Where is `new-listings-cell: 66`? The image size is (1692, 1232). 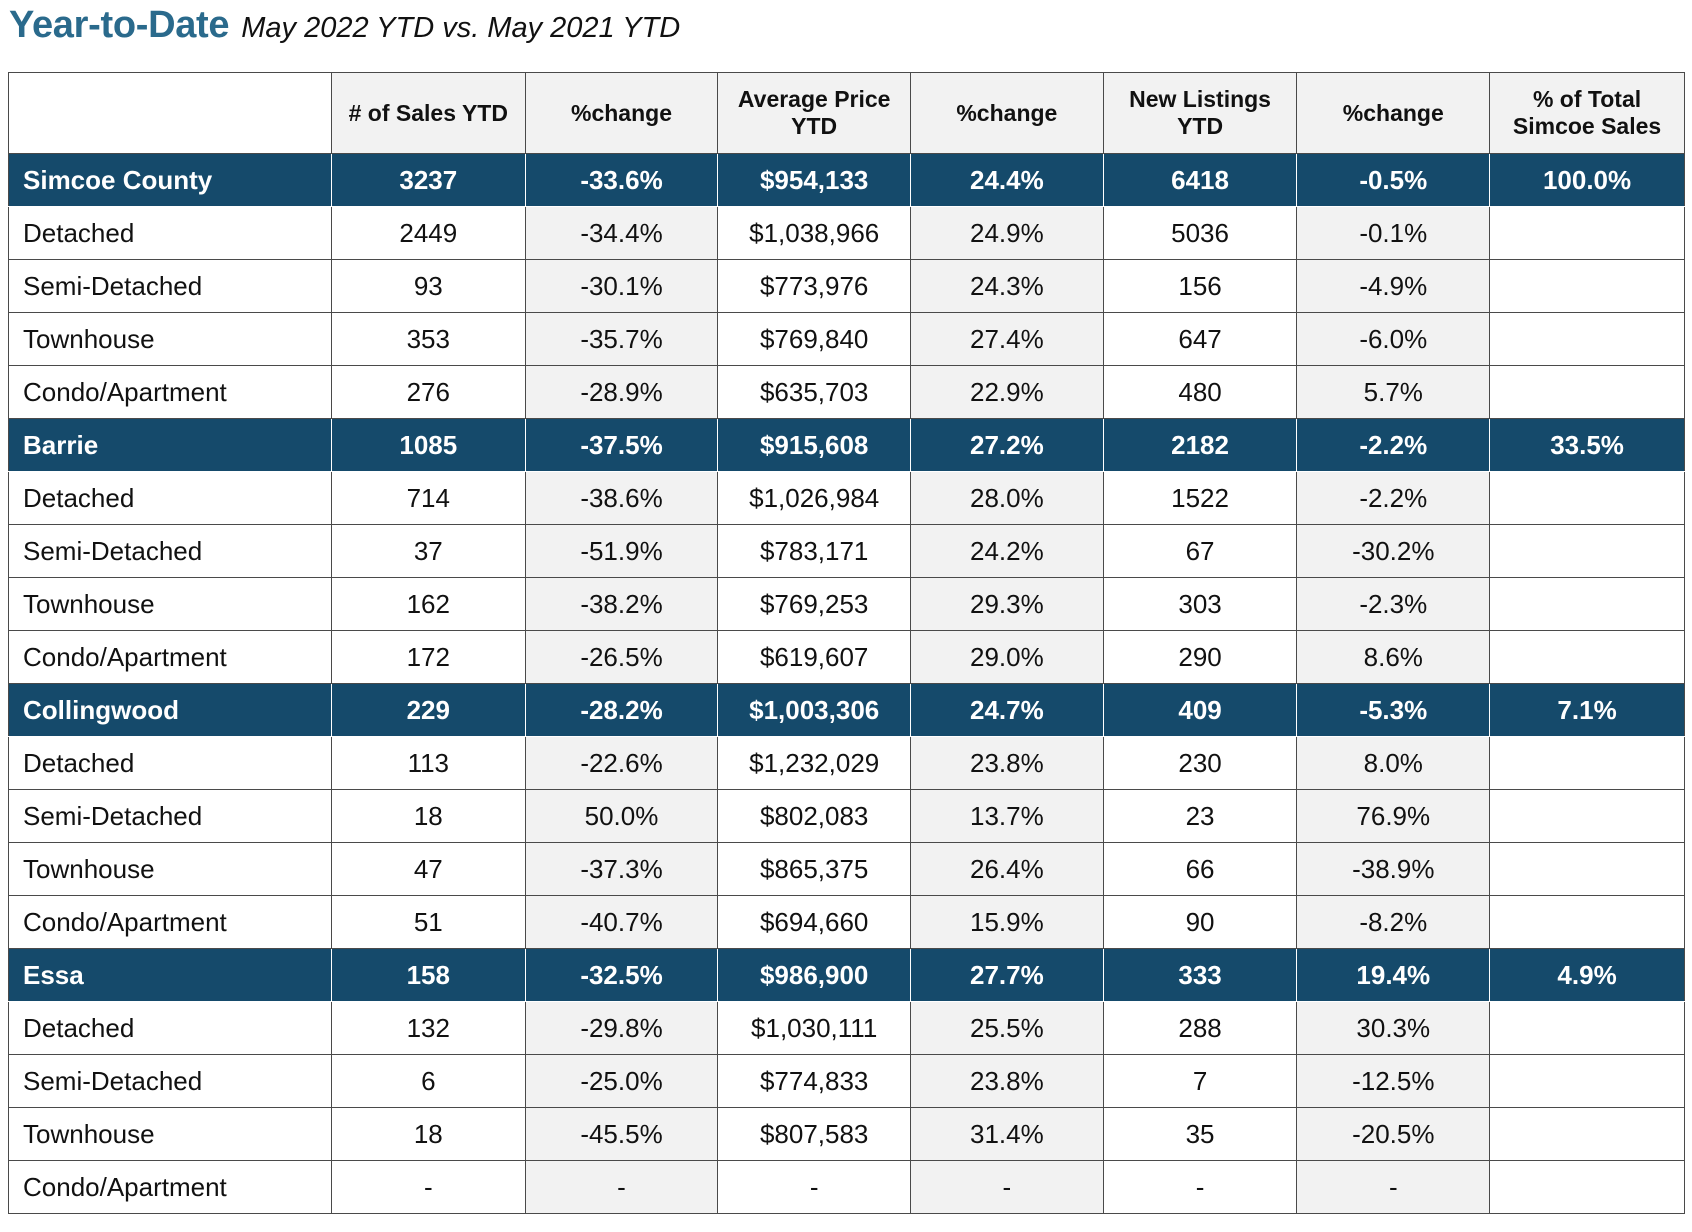 new-listings-cell: 66 is located at coordinates (1200, 869).